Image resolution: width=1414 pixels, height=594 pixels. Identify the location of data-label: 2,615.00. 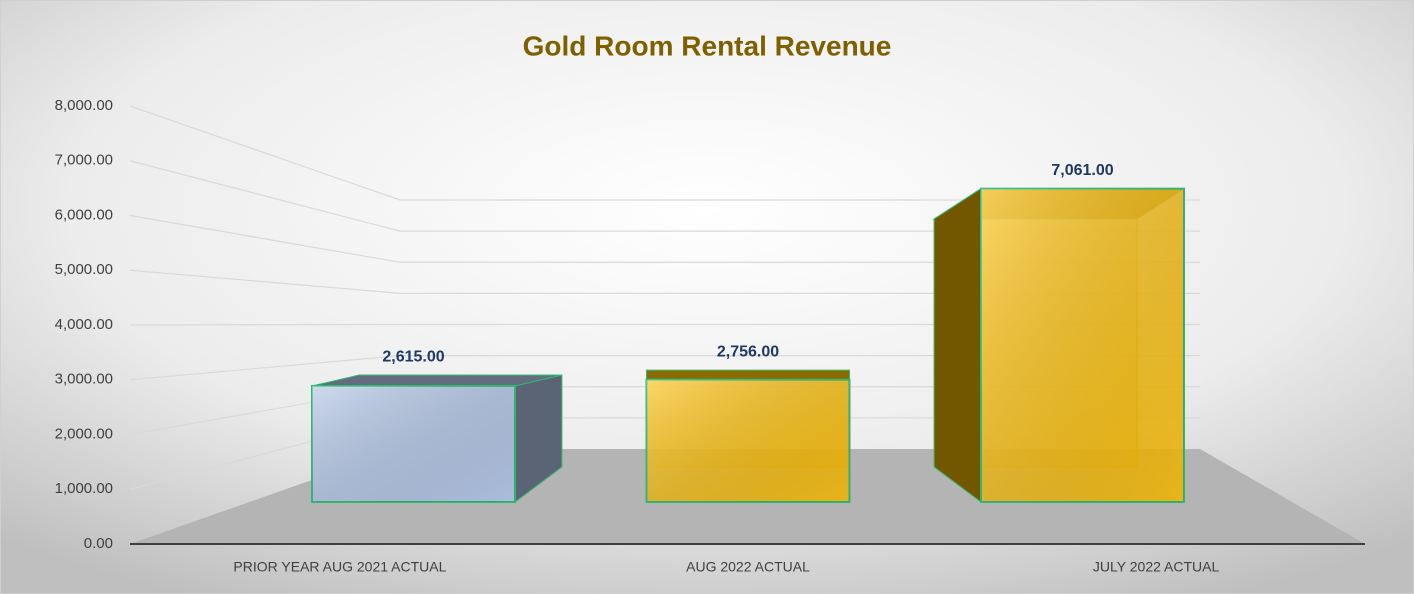
(413, 356).